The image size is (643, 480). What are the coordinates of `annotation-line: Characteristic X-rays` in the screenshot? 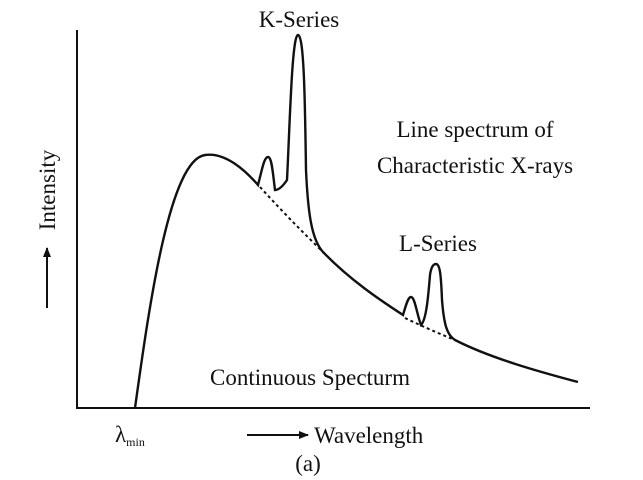 It's located at (475, 165).